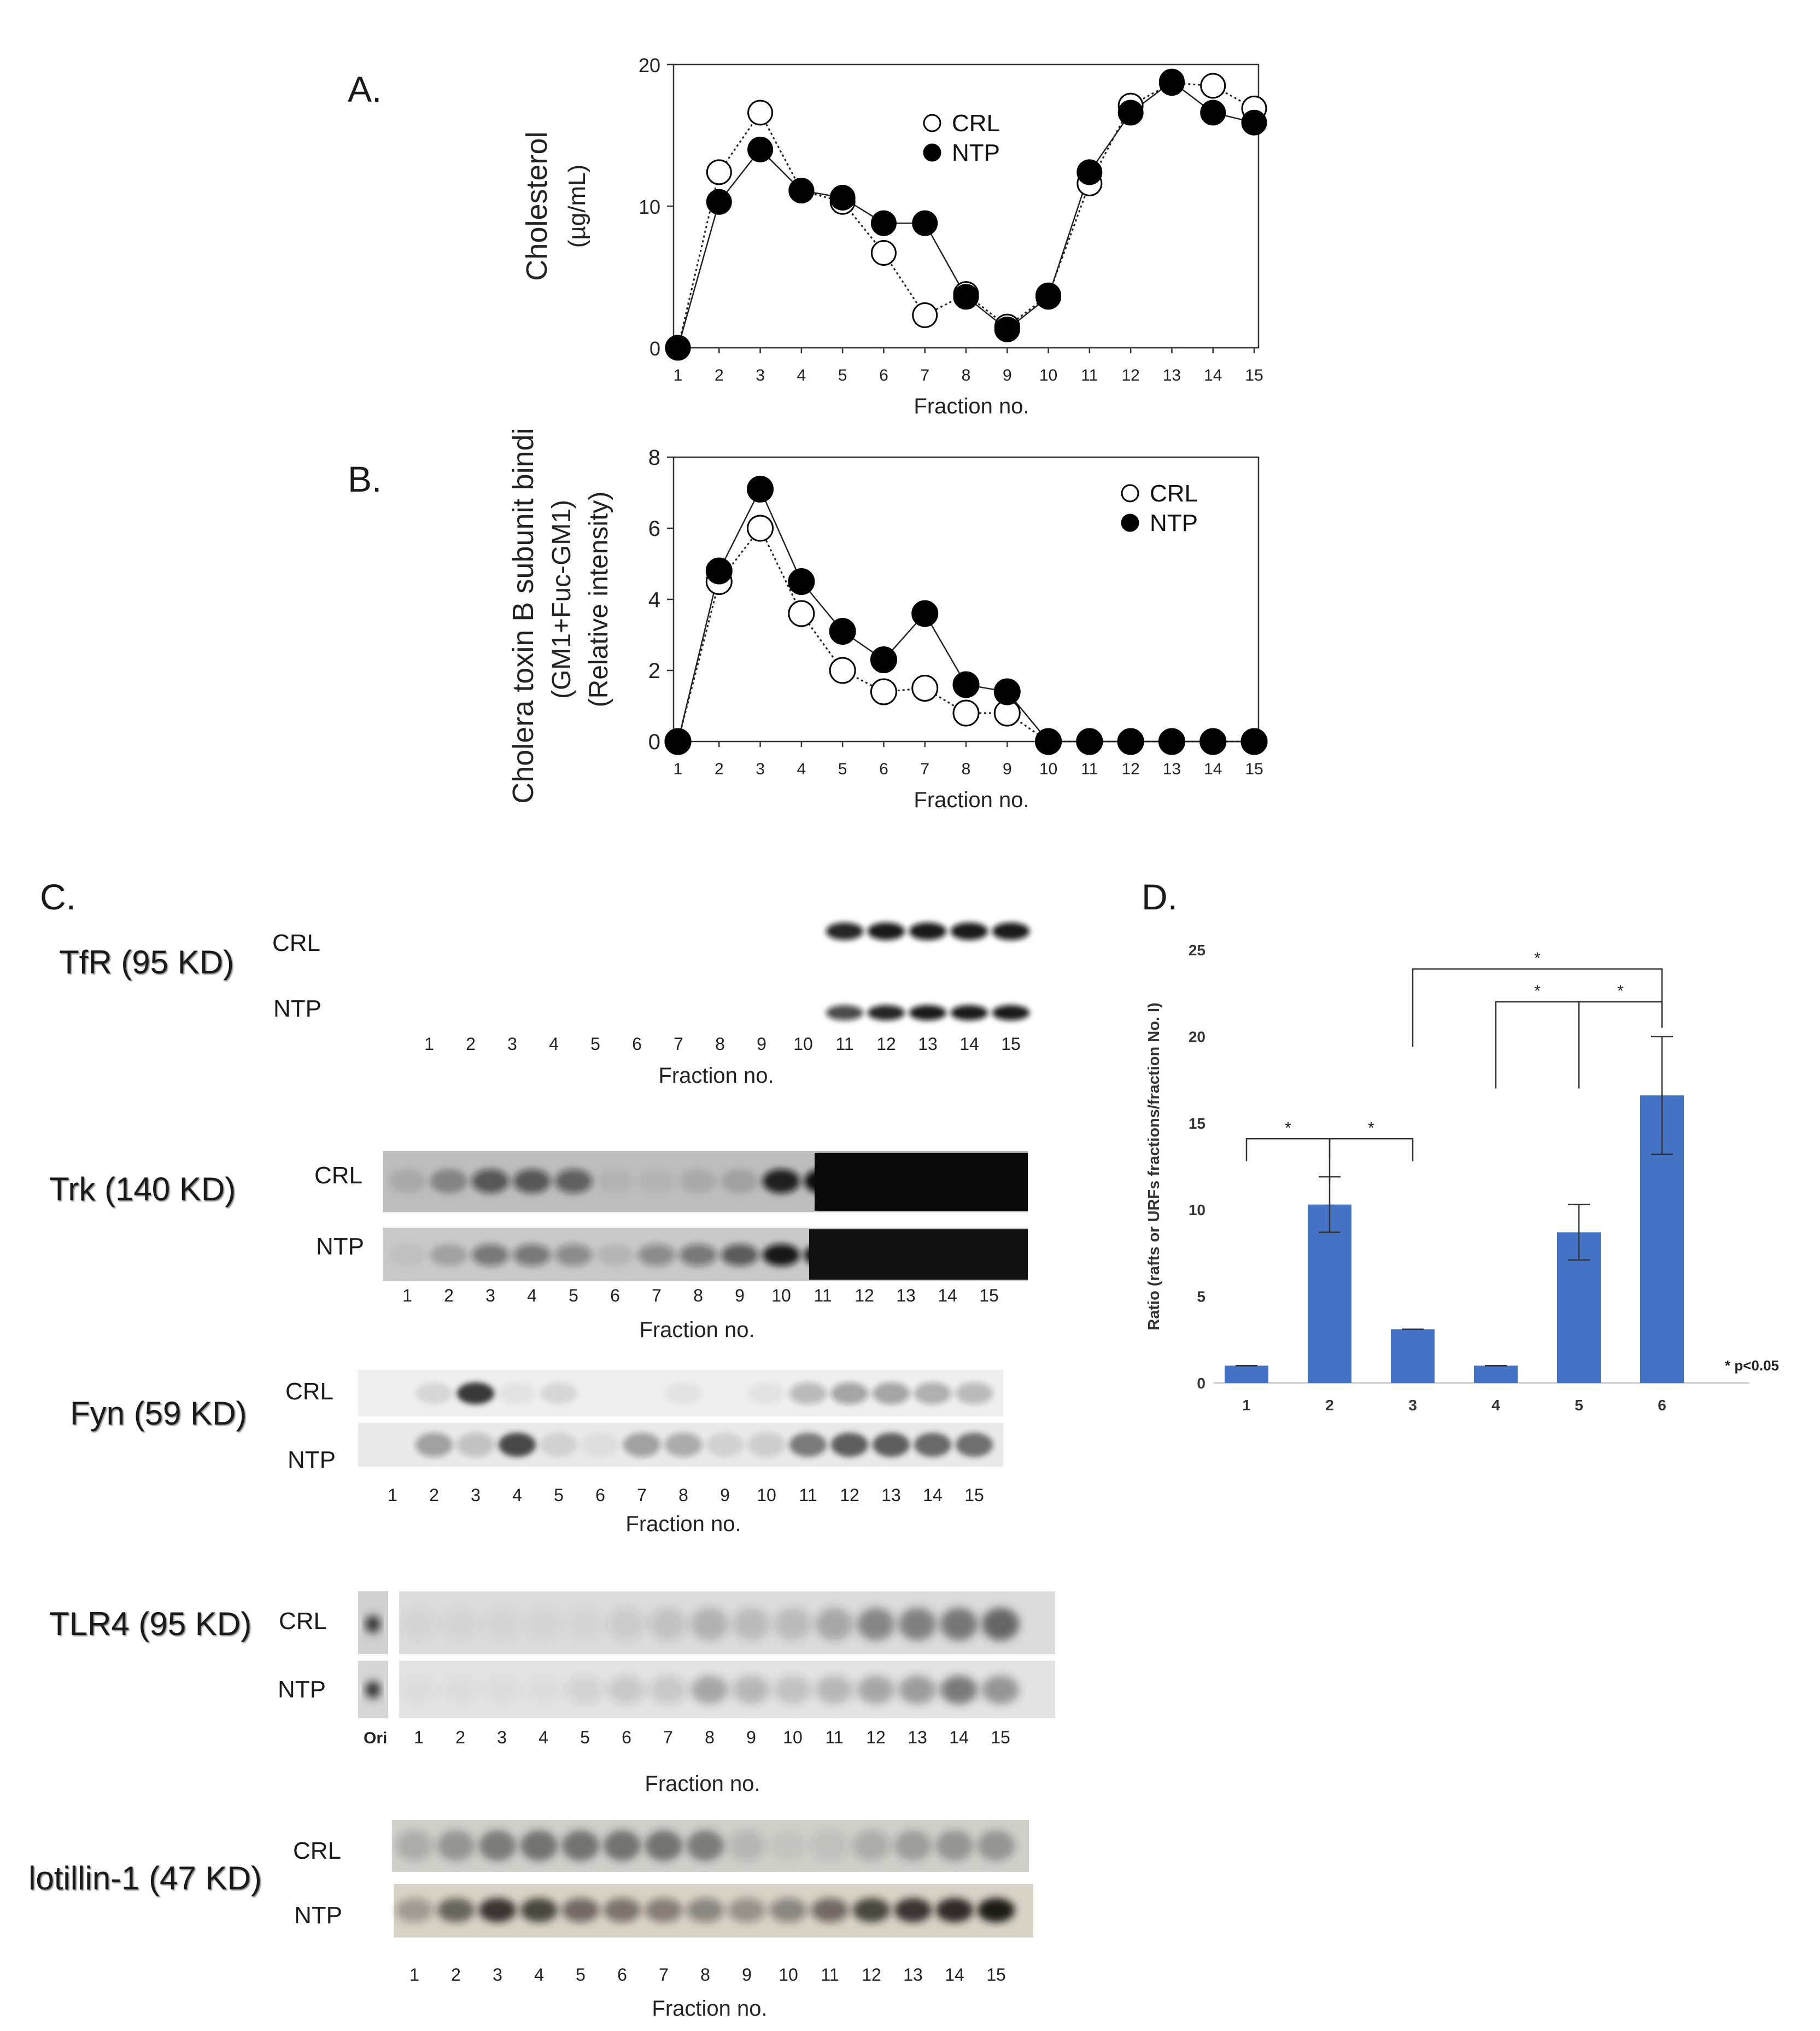 Image resolution: width=1820 pixels, height=2031 pixels. I want to click on blot-tfr-lane-number: 4, so click(554, 1044).